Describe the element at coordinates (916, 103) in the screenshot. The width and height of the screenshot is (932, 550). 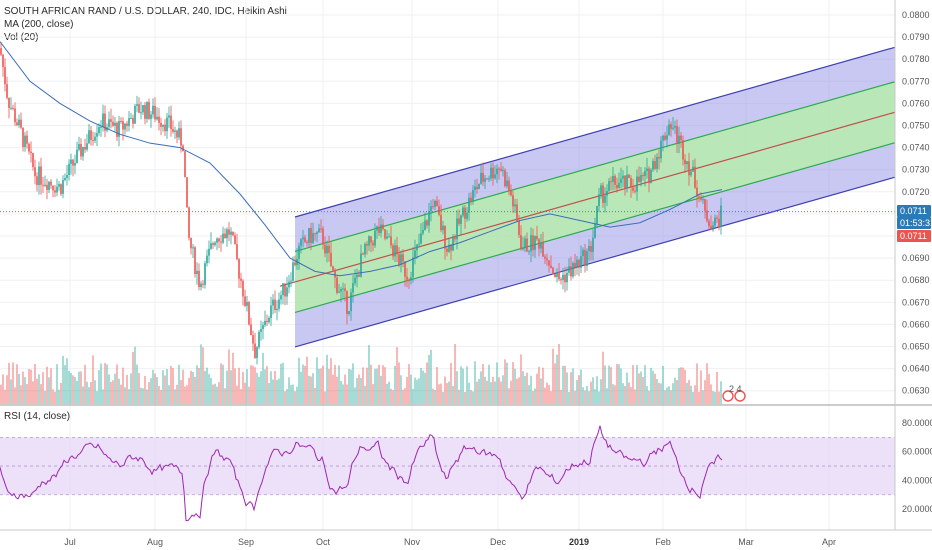
I see `y-tick-label: 0.0760` at that location.